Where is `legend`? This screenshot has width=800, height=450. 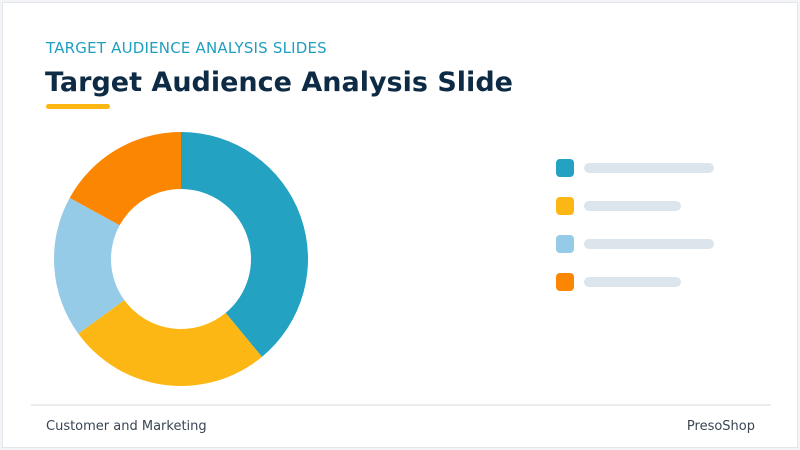 legend is located at coordinates (635, 225).